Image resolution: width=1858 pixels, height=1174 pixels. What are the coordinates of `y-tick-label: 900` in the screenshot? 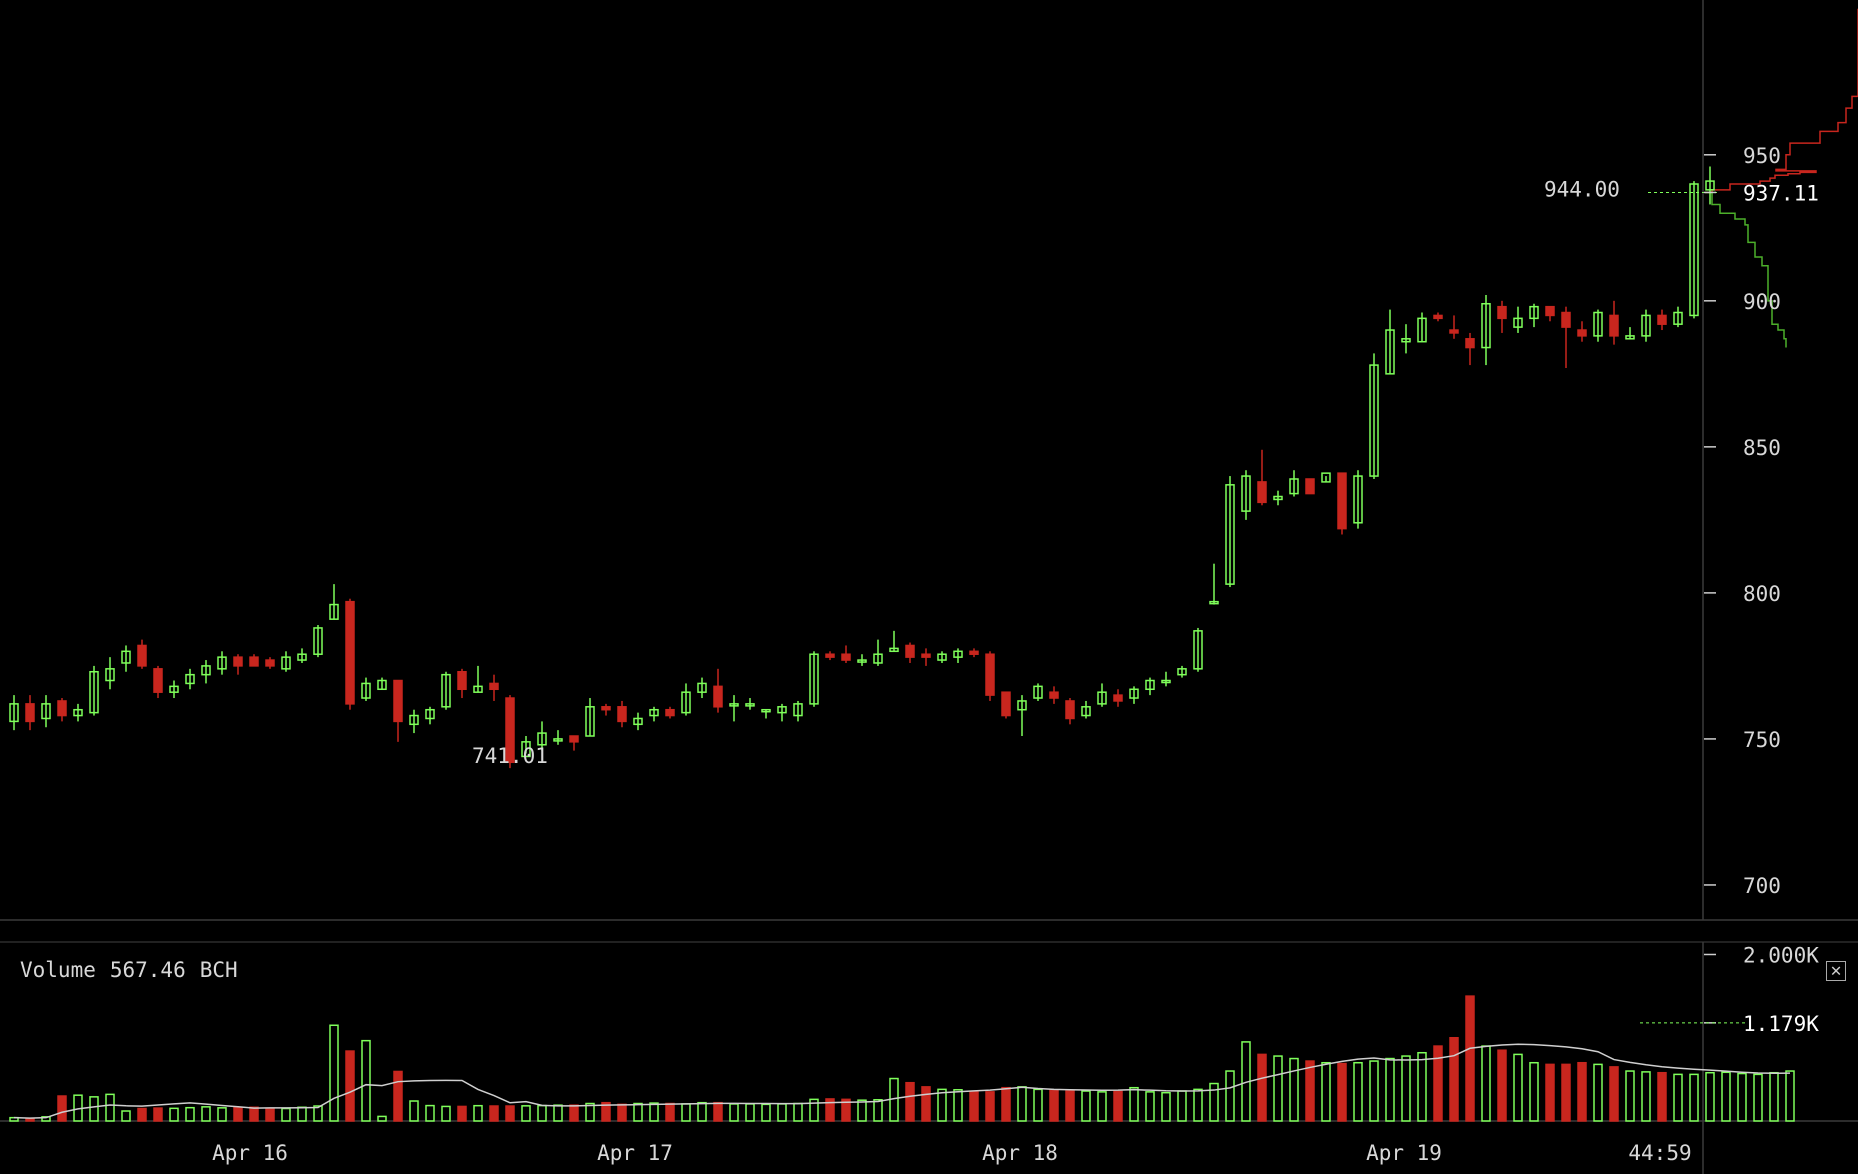 It's located at (1762, 302).